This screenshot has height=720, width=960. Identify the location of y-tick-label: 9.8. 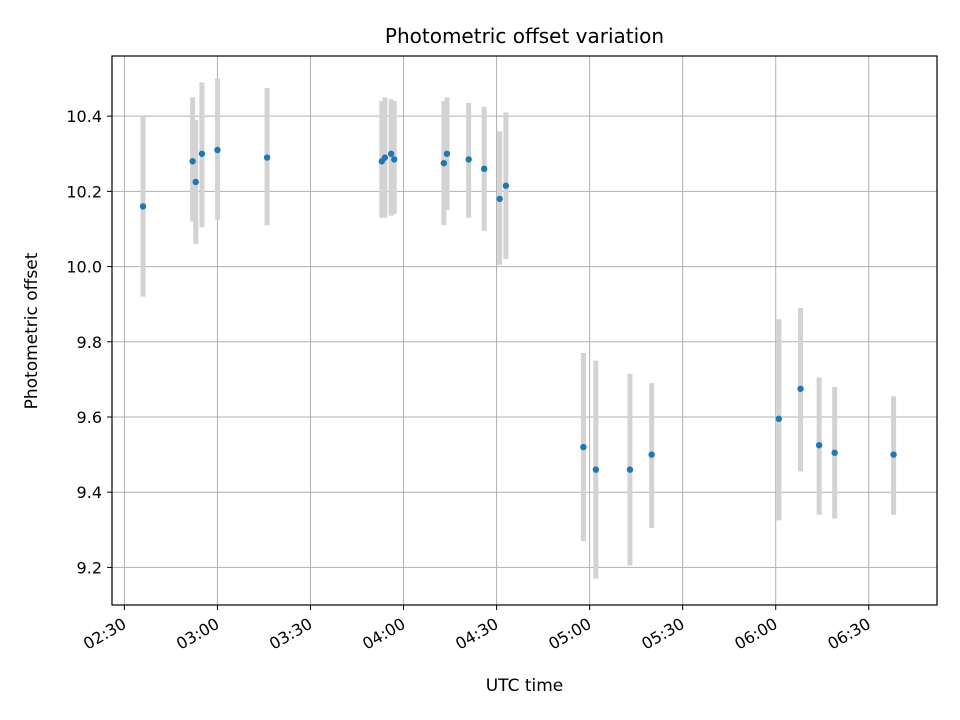
(89, 342).